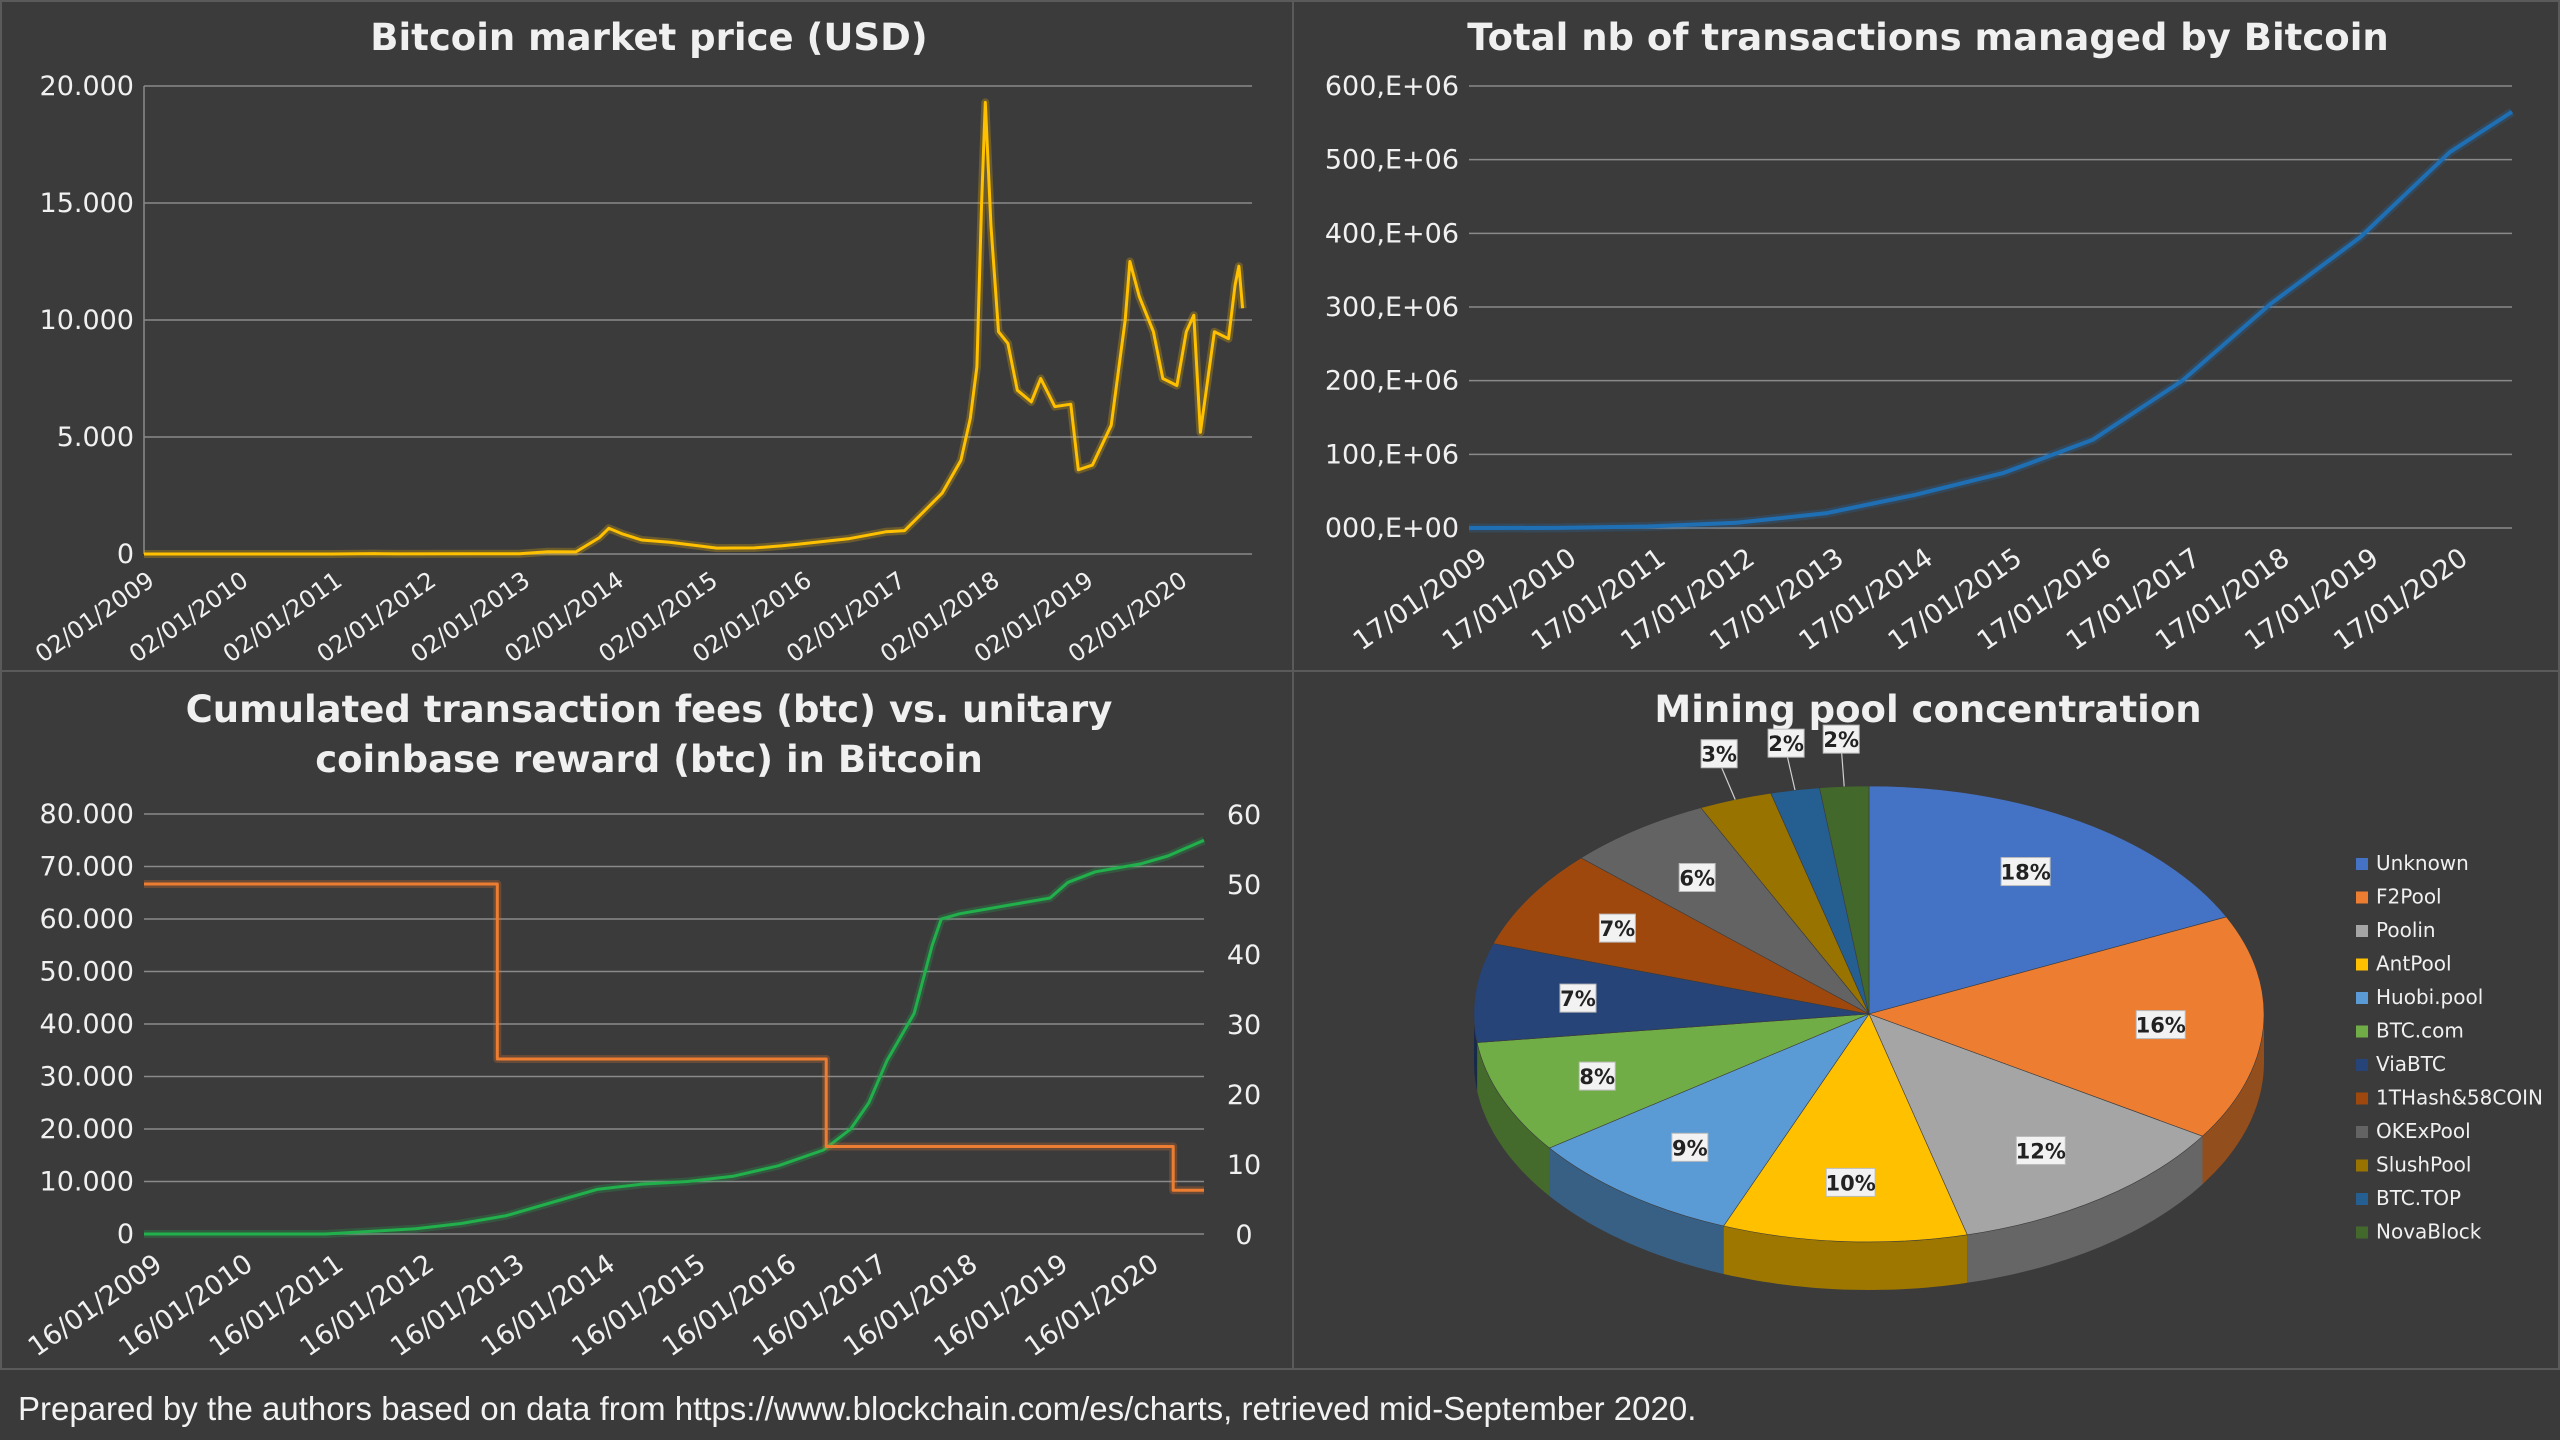  What do you see at coordinates (649, 759) in the screenshot?
I see `chart-title-line-2: coinbase reward (btc) in Bitcoin` at bounding box center [649, 759].